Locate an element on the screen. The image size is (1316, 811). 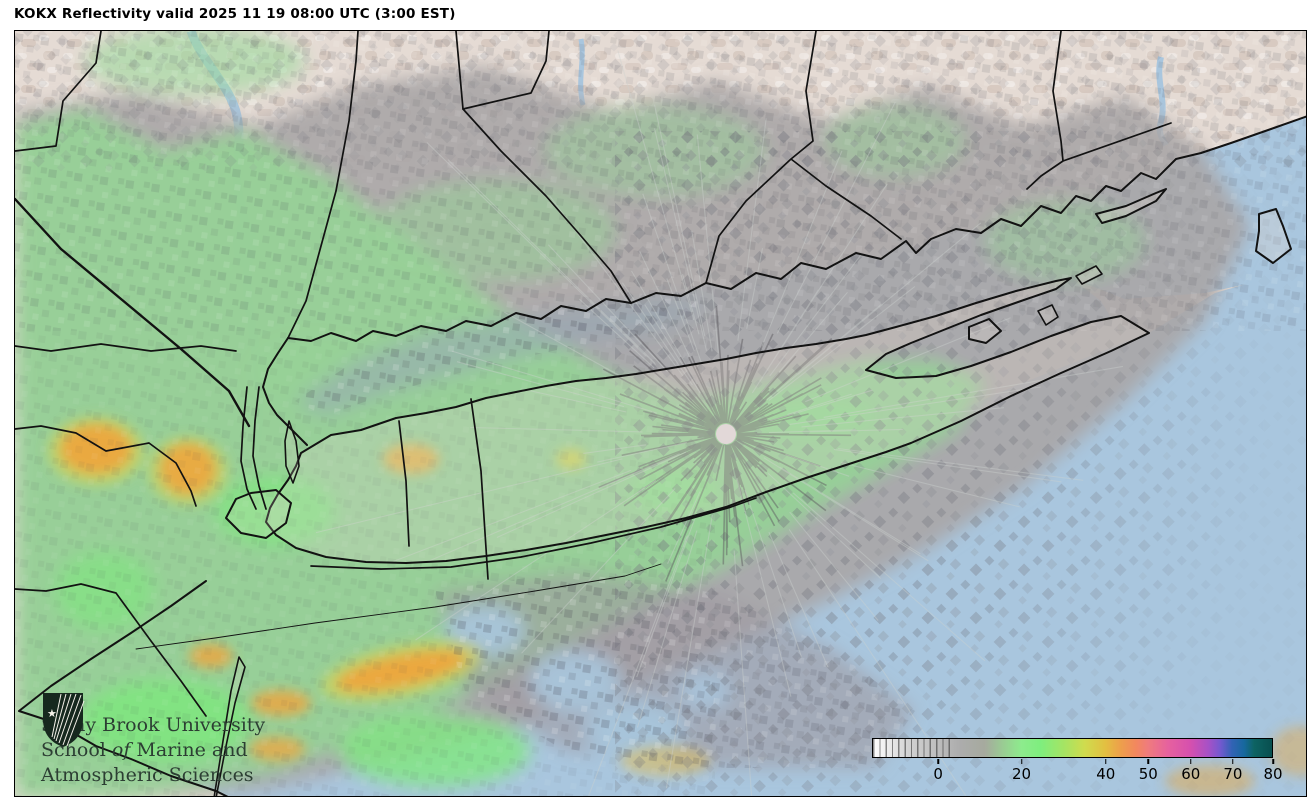
colorbar-striped-section is located at coordinates (913, 748).